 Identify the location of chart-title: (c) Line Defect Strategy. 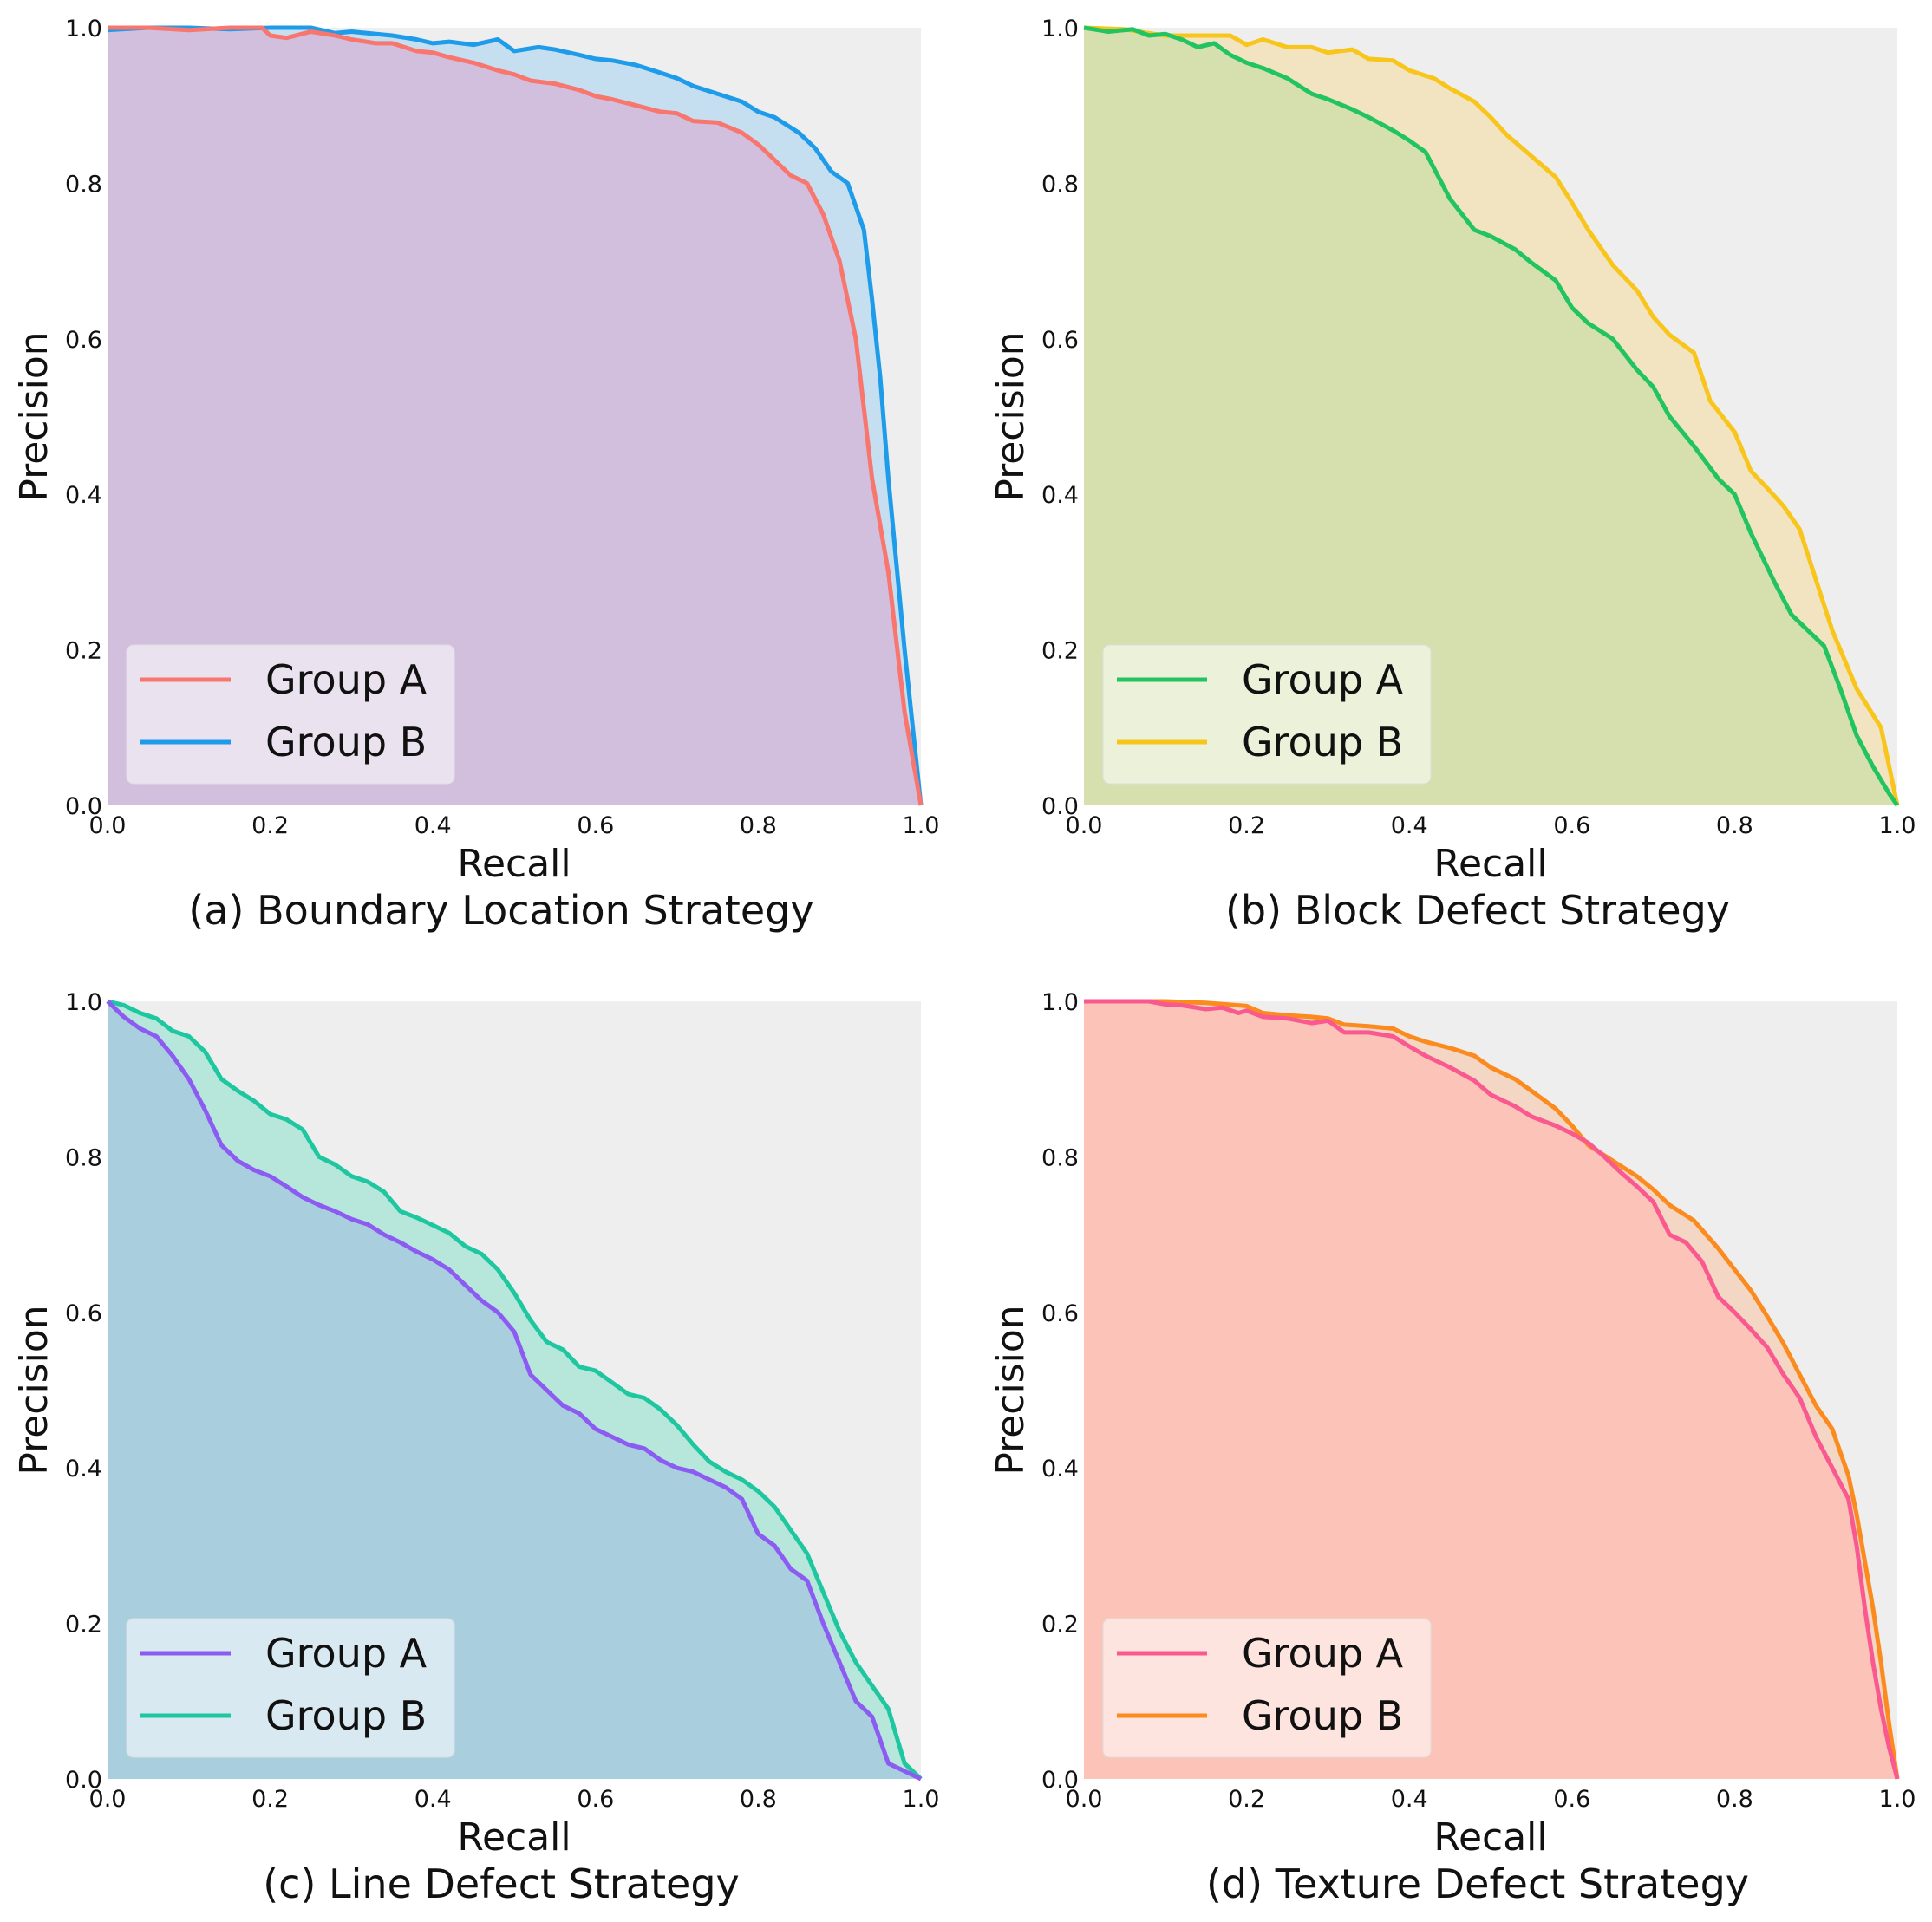
(501, 1883).